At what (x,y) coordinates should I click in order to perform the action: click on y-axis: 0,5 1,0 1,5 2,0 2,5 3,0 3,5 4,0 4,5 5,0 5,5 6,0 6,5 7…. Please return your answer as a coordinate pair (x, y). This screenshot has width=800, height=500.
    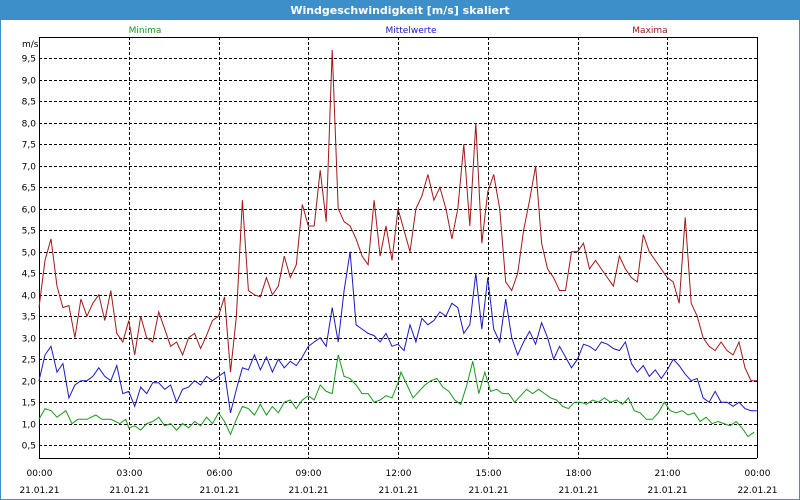
    Looking at the image, I should click on (29, 253).